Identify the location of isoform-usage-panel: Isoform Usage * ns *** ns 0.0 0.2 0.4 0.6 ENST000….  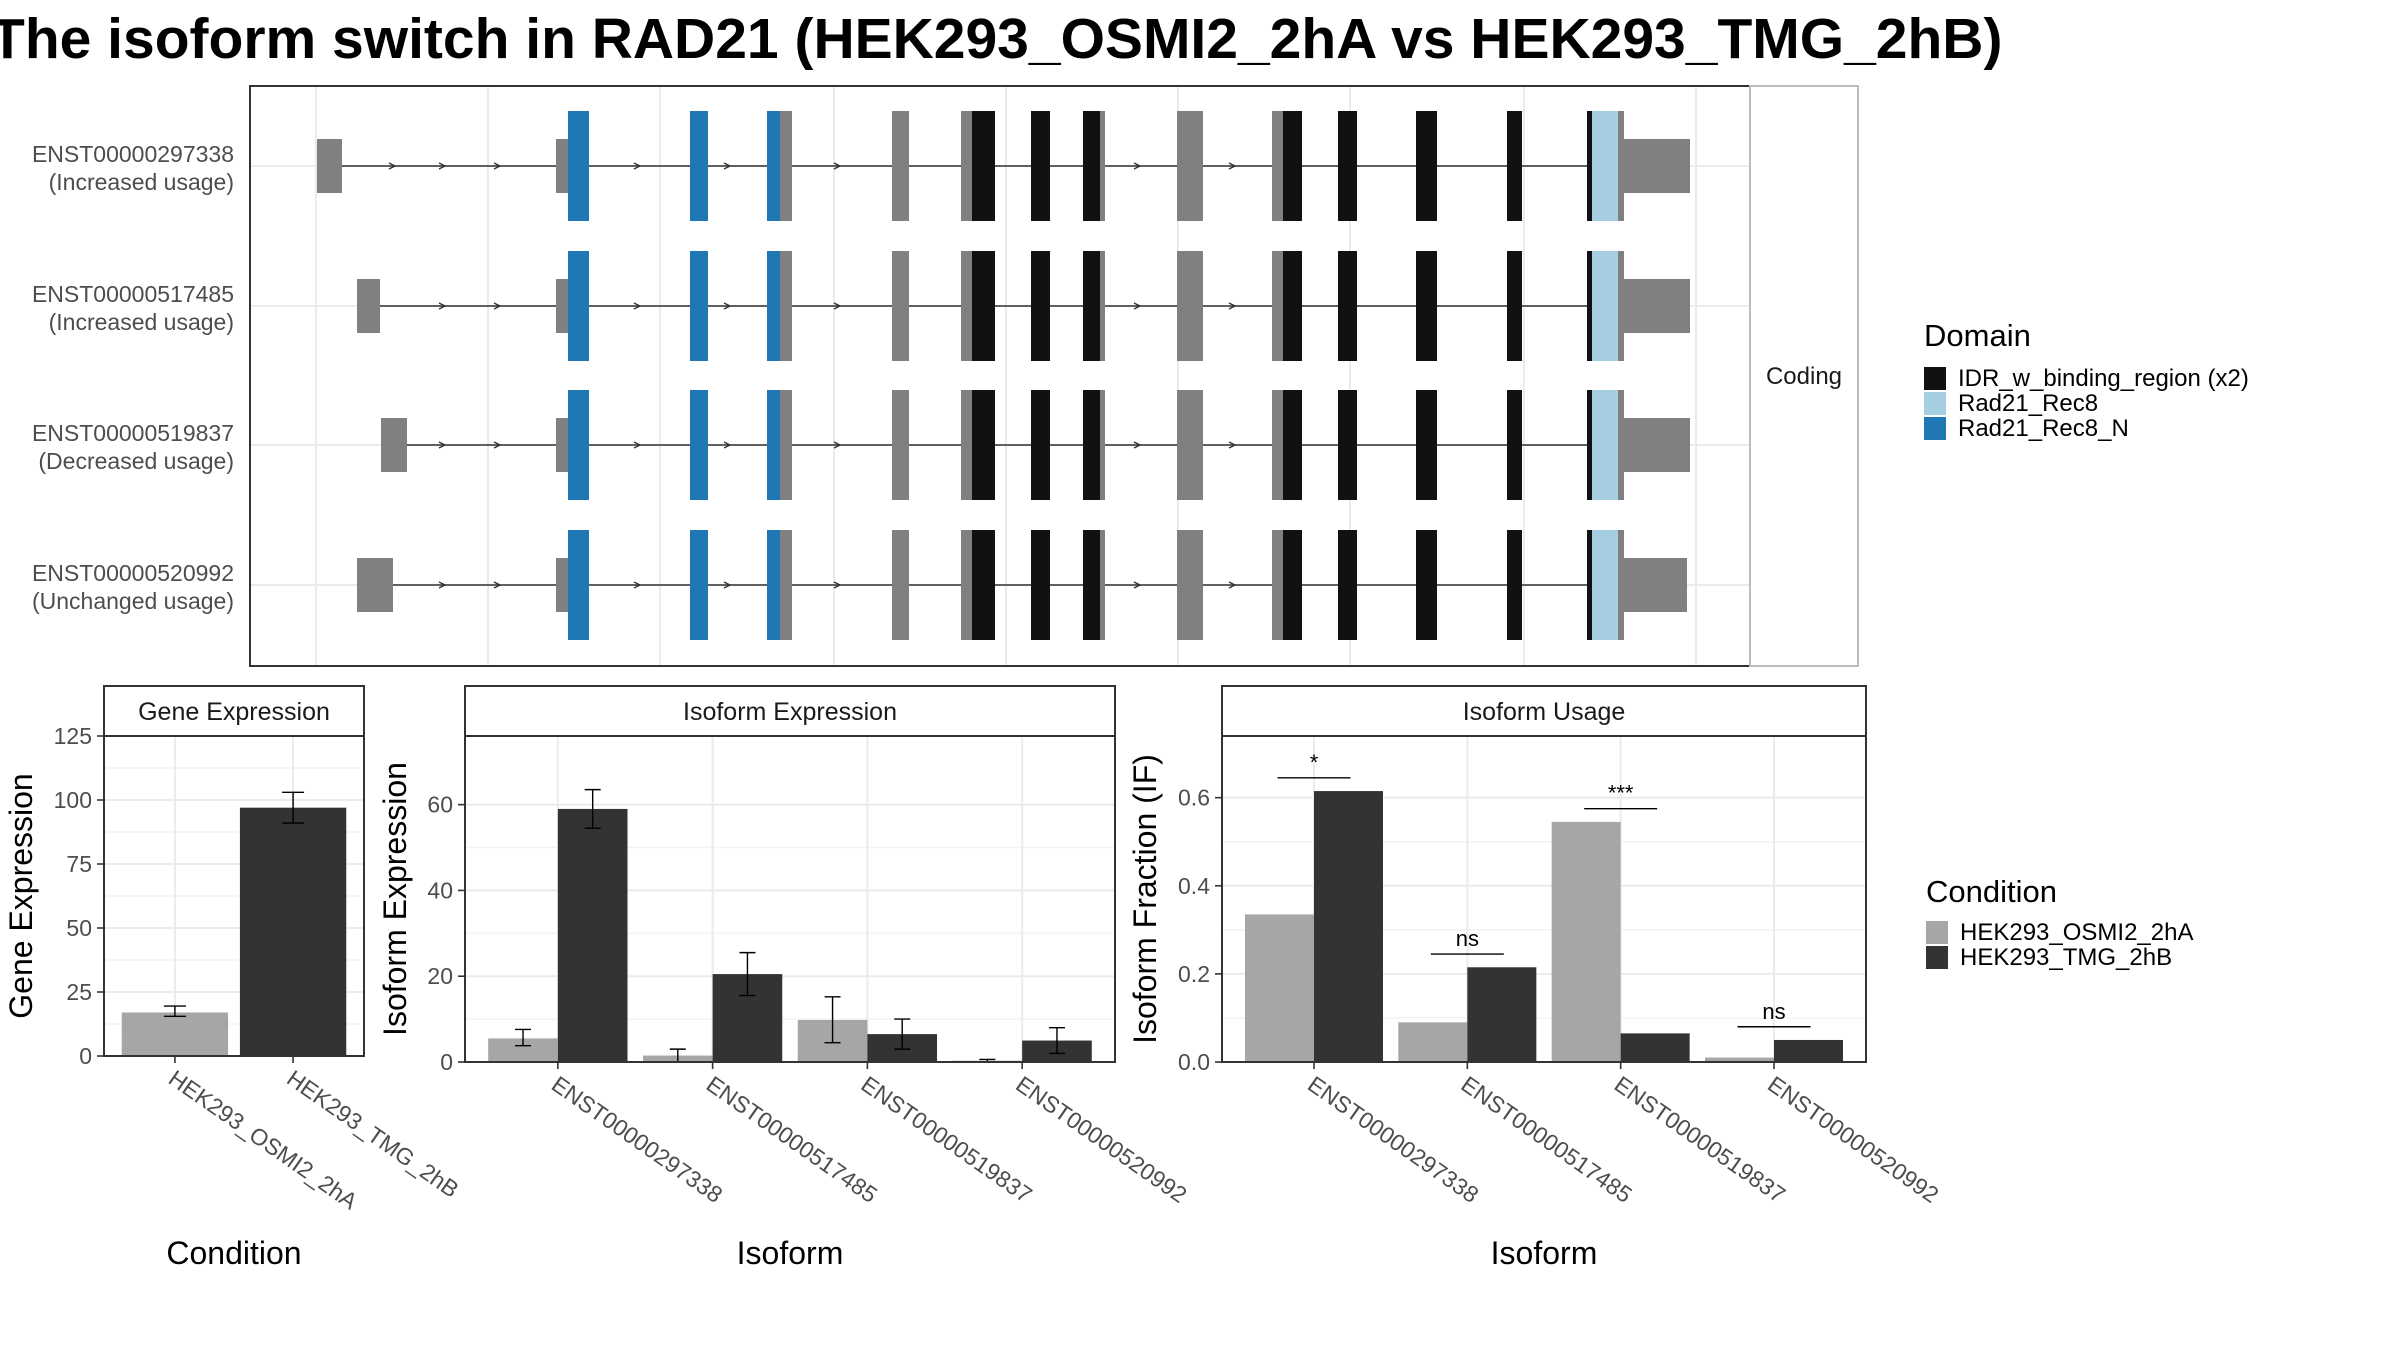
(1535, 978).